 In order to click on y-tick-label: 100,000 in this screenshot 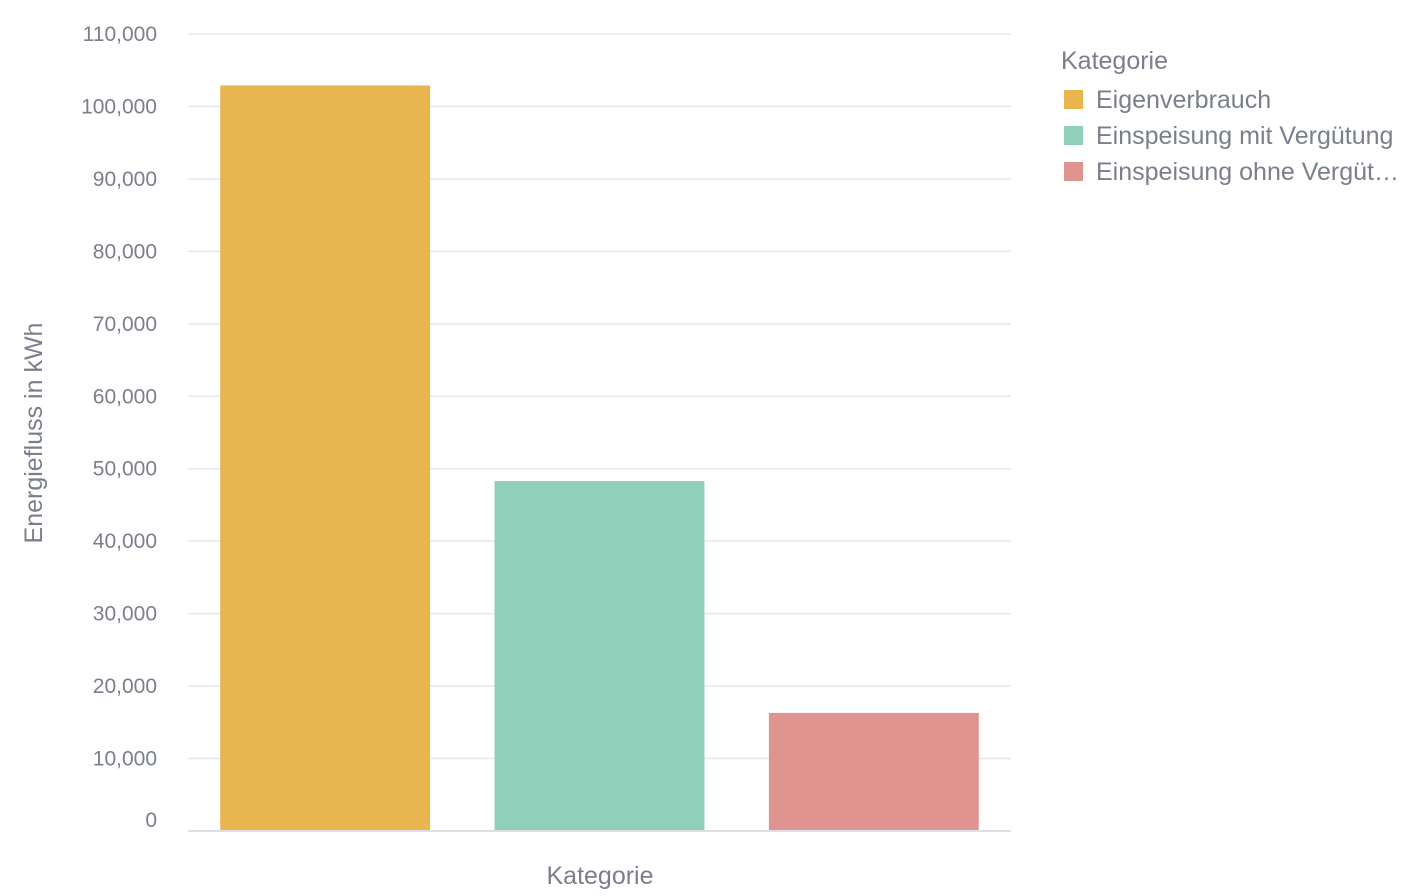, I will do `click(119, 106)`.